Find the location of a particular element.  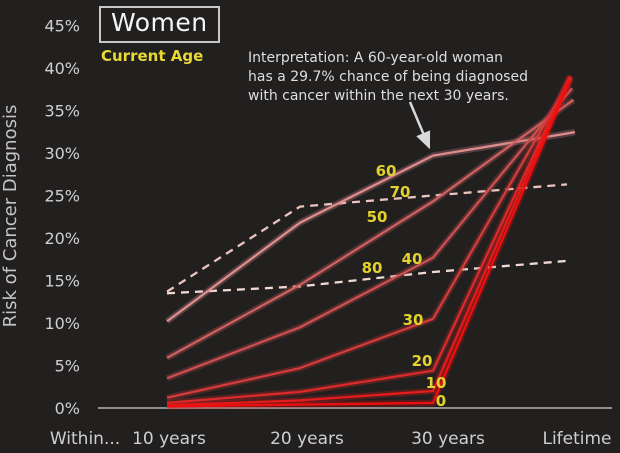

chart-title-box: Women is located at coordinates (159, 24).